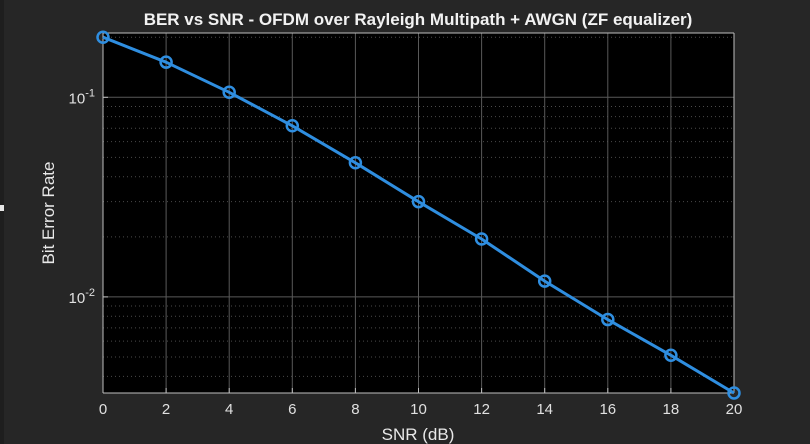 The width and height of the screenshot is (810, 444). I want to click on figure-left-edge, so click(2, 222).